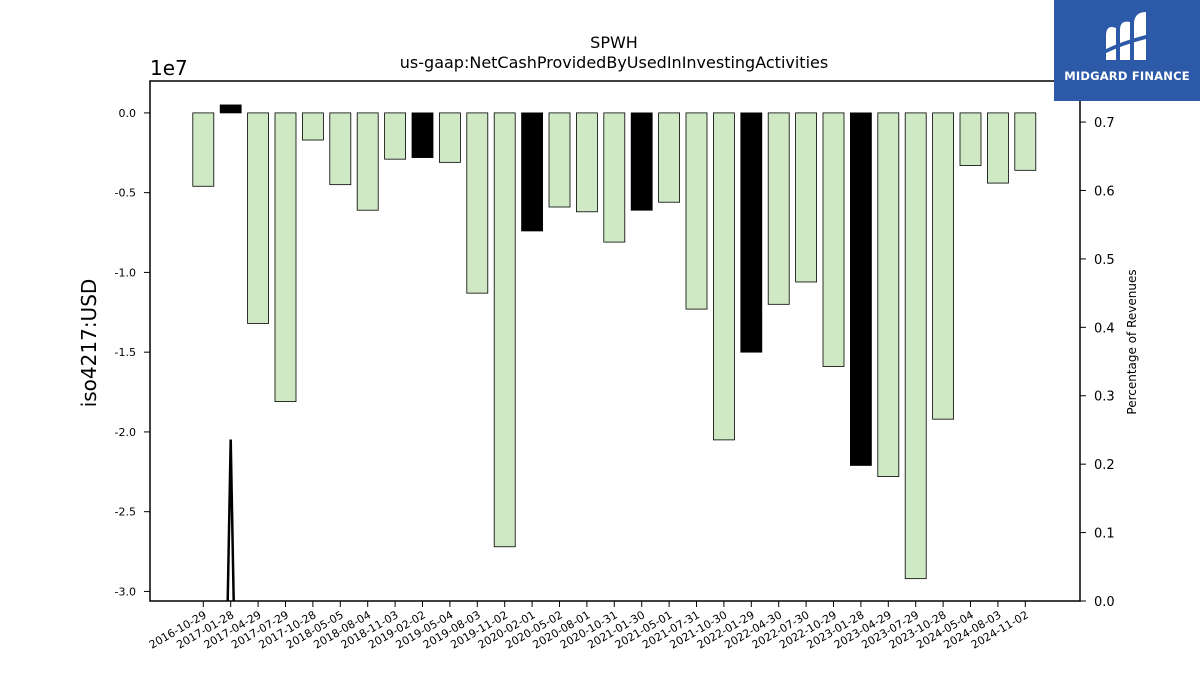 The height and width of the screenshot is (675, 1200). Describe the element at coordinates (1104, 465) in the screenshot. I see `y2-tick-label: 0.2` at that location.